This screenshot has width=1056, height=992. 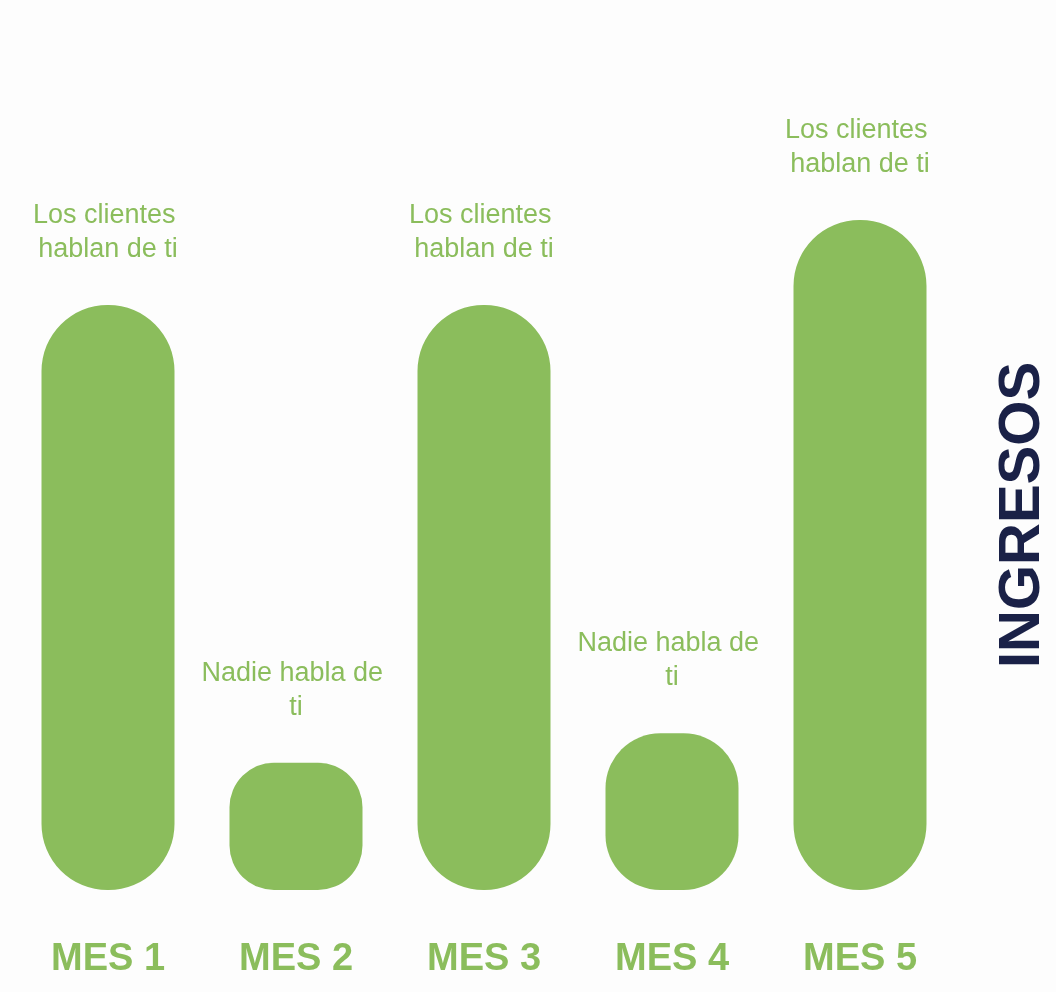 I want to click on x-tick-label: MES 2, so click(x=296, y=957).